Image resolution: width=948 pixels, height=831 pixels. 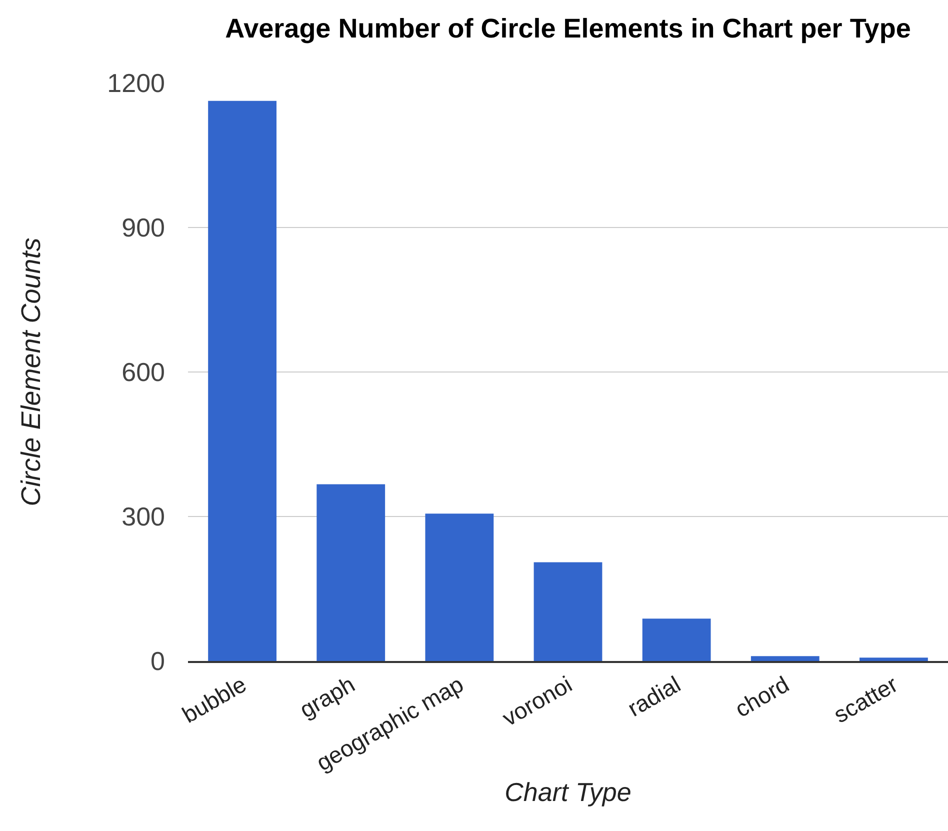 I want to click on chart-title: Average Number of Circle Elements in Chart per Type, so click(x=568, y=28).